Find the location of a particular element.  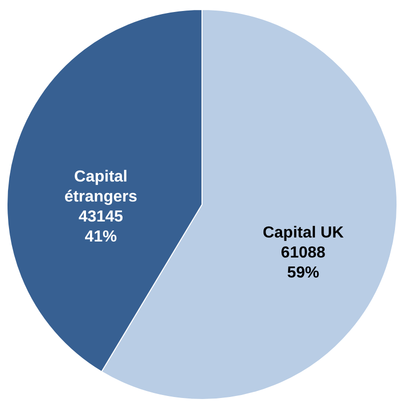

slice-label: Capital étrangers is located at coordinates (101, 187).